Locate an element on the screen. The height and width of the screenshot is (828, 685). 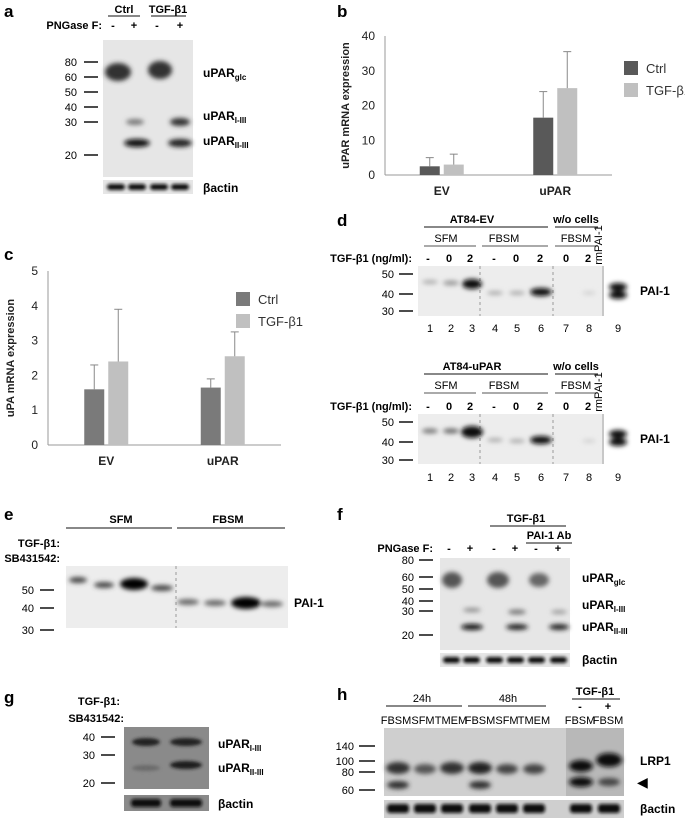
panel-letter-h: h is located at coordinates (342, 694).